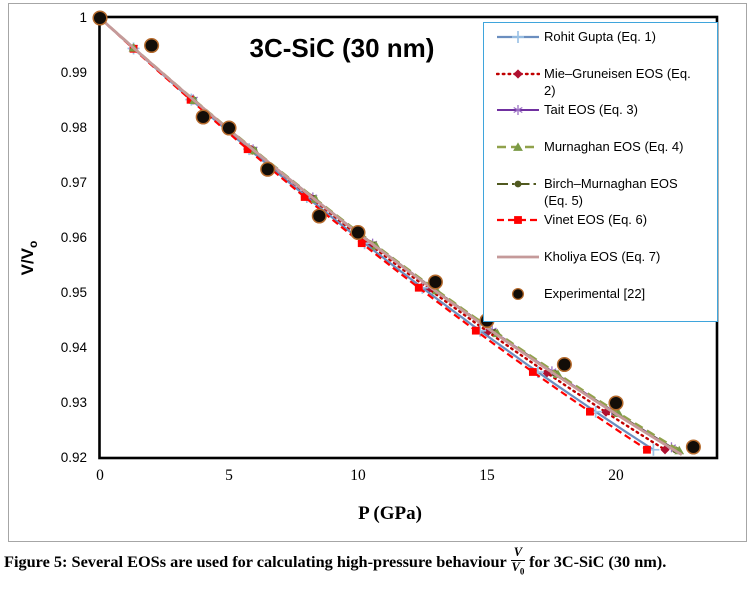  What do you see at coordinates (73, 457) in the screenshot?
I see `y-tick-label: 0.92` at bounding box center [73, 457].